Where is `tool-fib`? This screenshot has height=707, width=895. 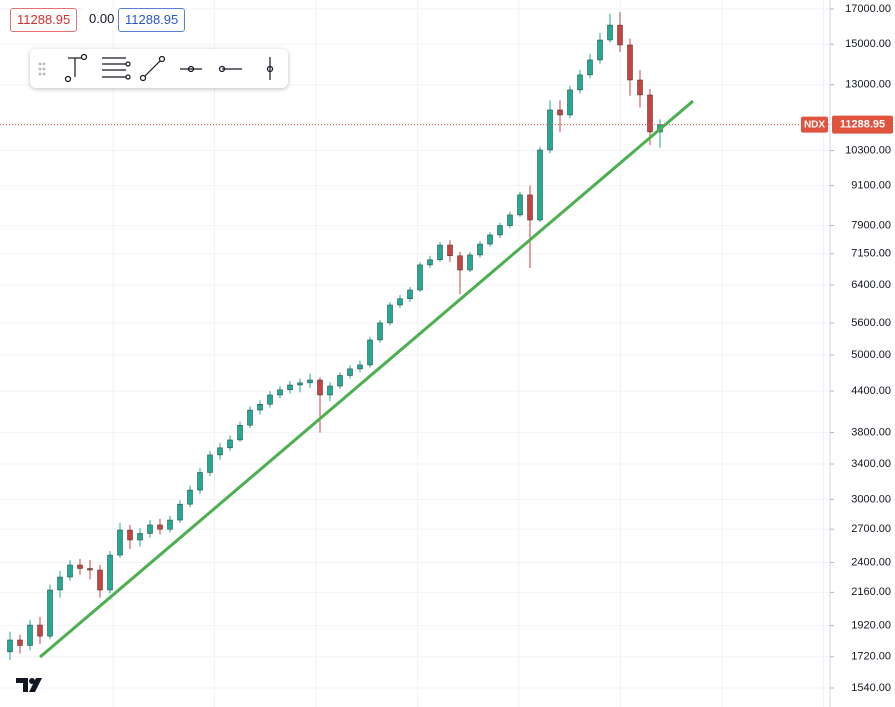 tool-fib is located at coordinates (116, 68).